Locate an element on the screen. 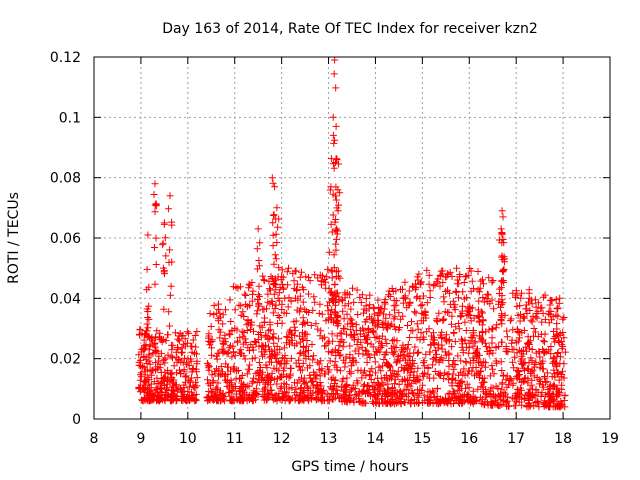  x-tick-label: 8 is located at coordinates (94, 439).